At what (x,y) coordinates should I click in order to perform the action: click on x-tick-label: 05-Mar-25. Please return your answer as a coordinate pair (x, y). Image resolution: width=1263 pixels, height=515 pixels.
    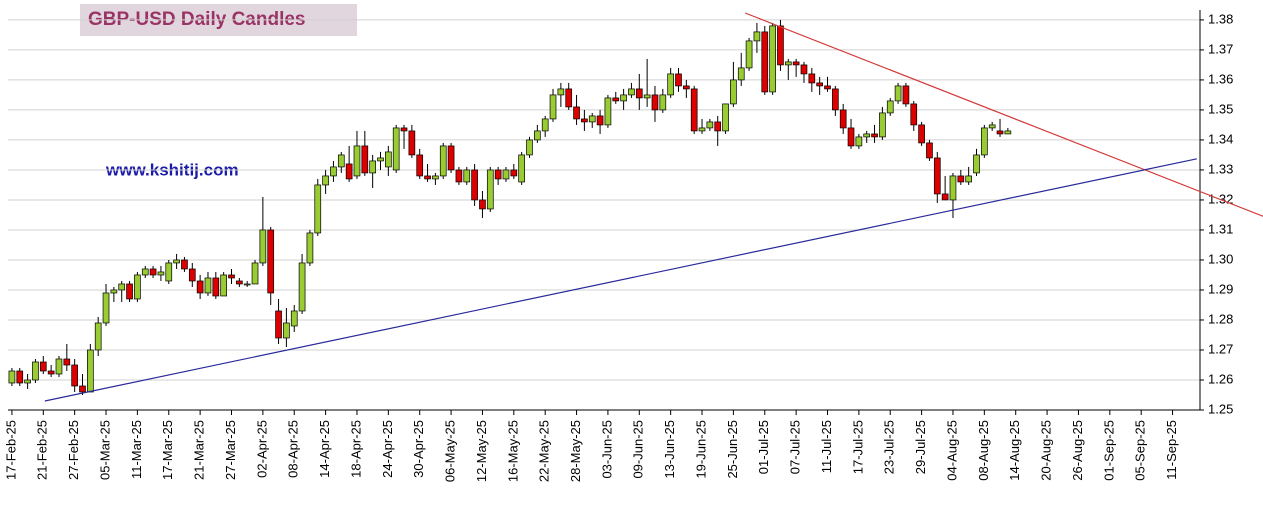
    Looking at the image, I should click on (104, 450).